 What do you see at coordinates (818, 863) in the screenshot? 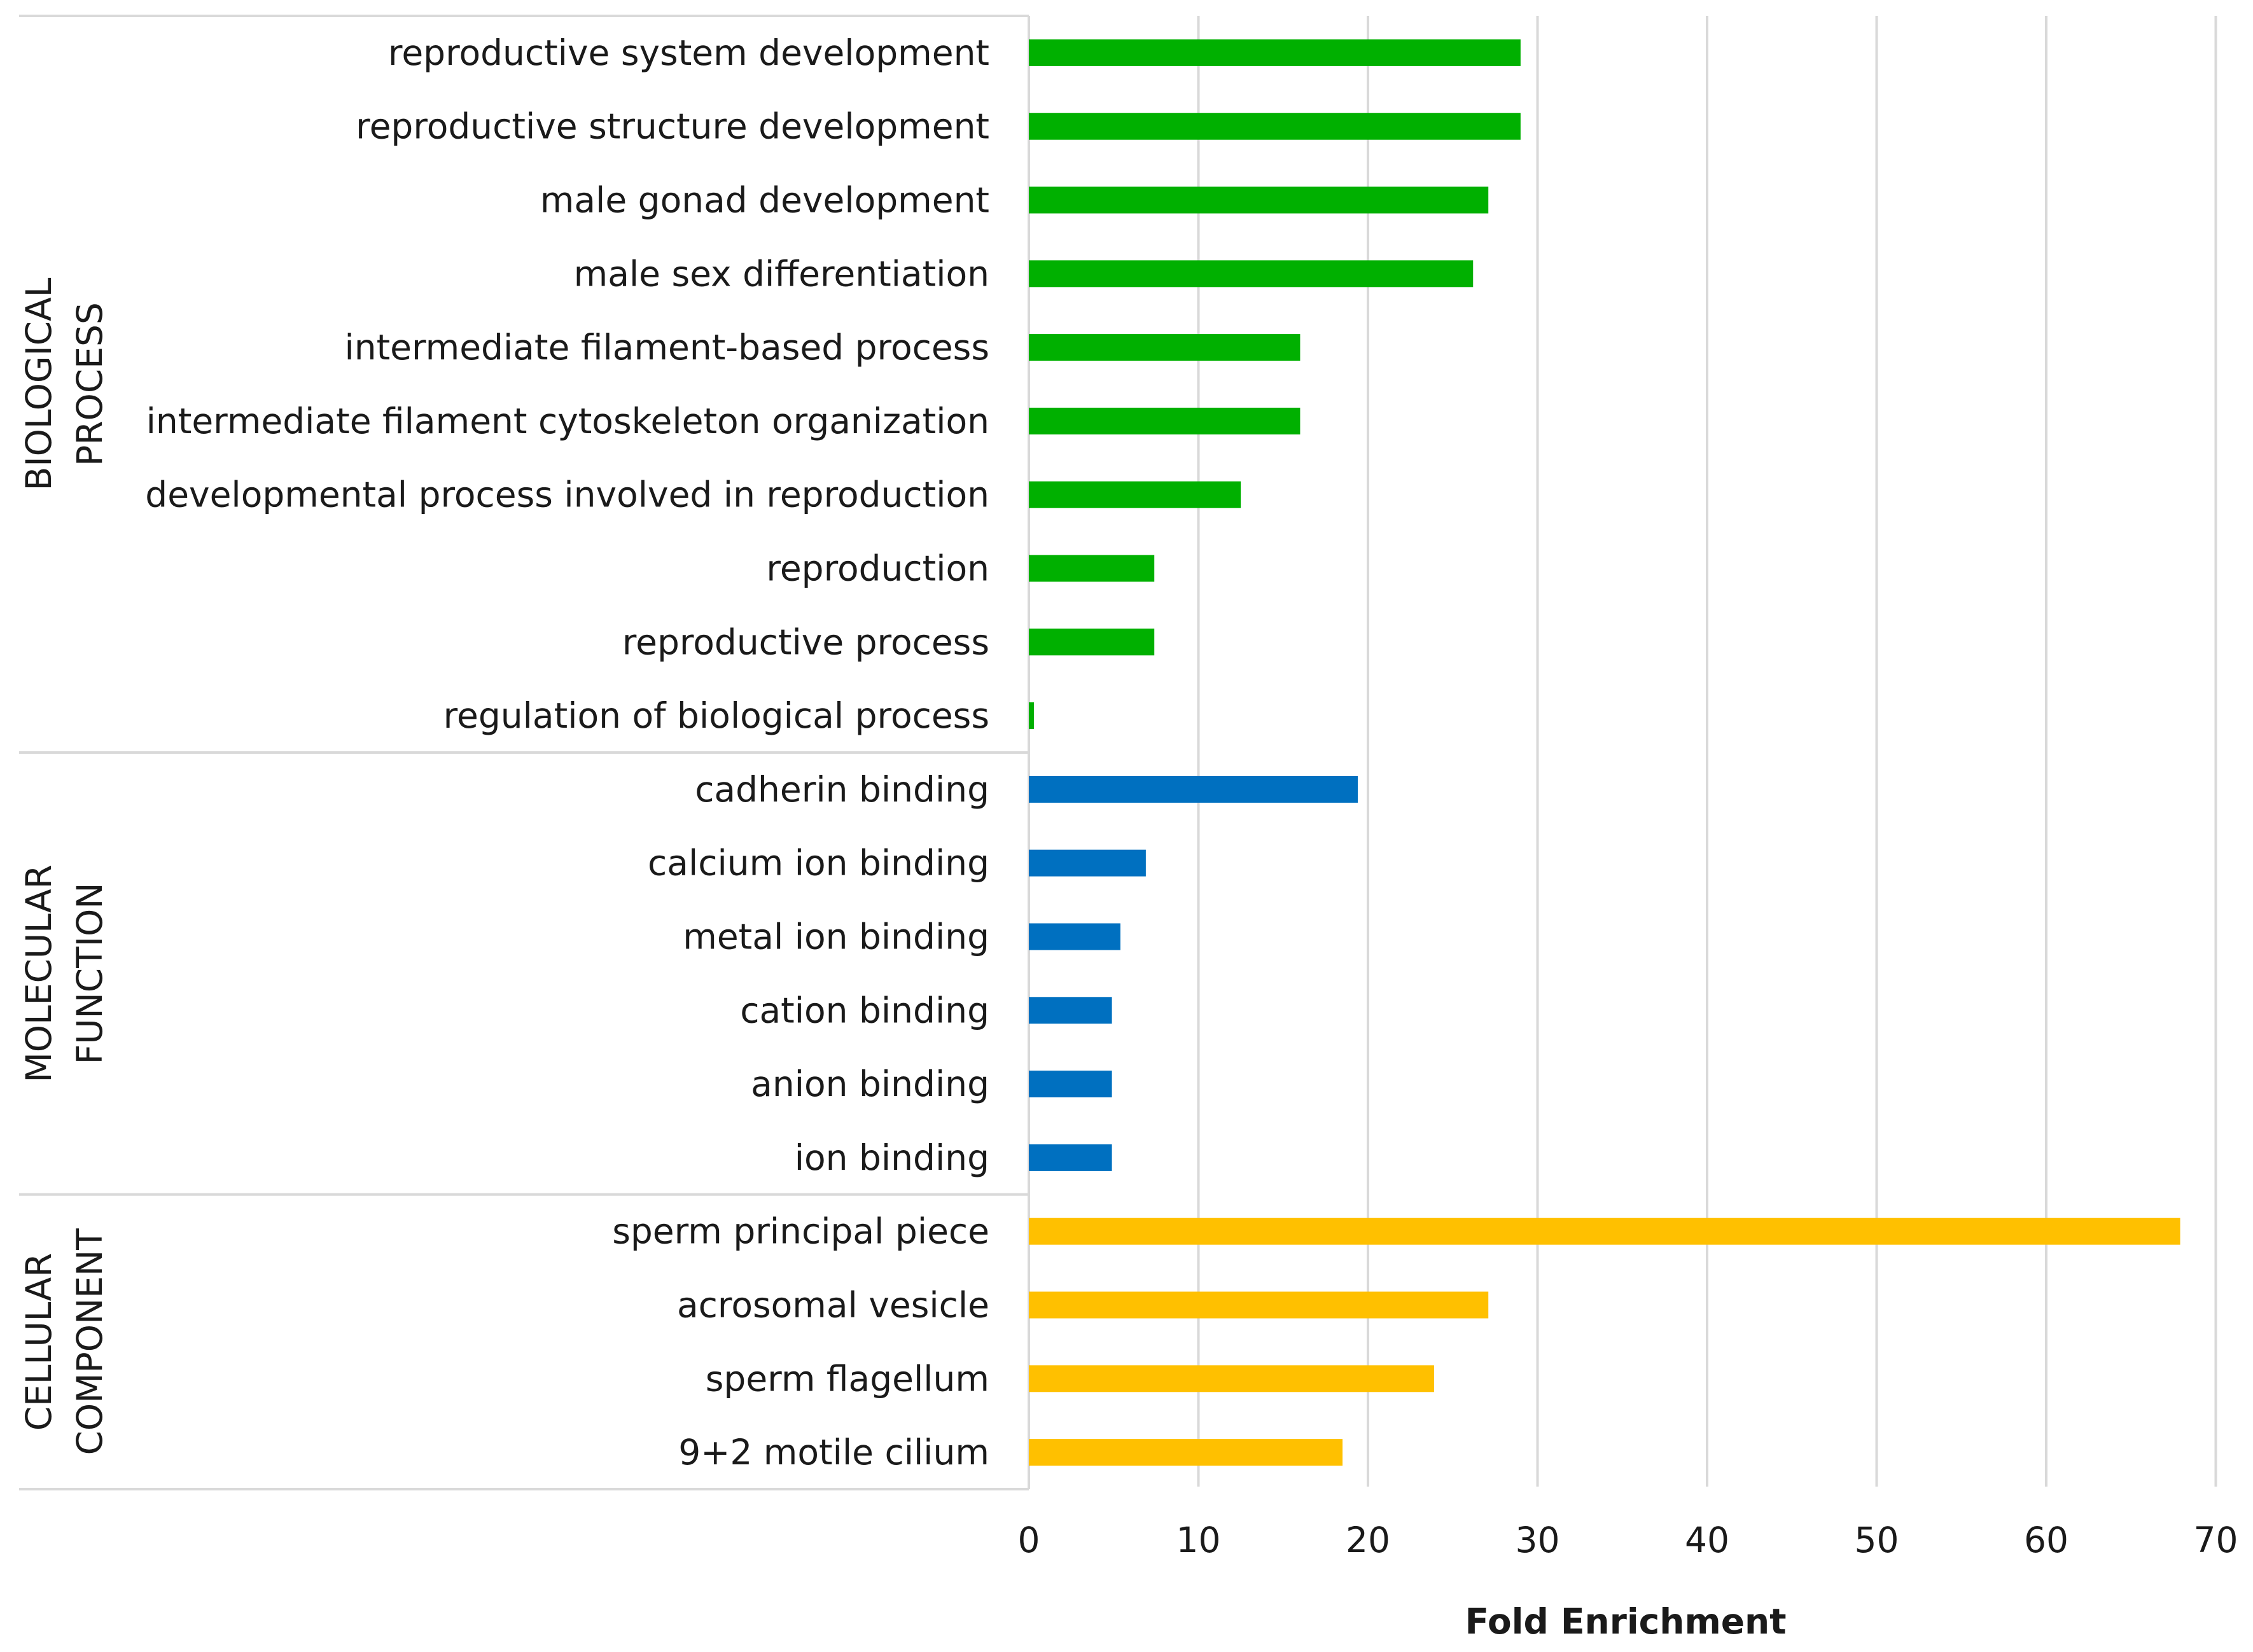
I see `category-label: calcium ion binding` at bounding box center [818, 863].